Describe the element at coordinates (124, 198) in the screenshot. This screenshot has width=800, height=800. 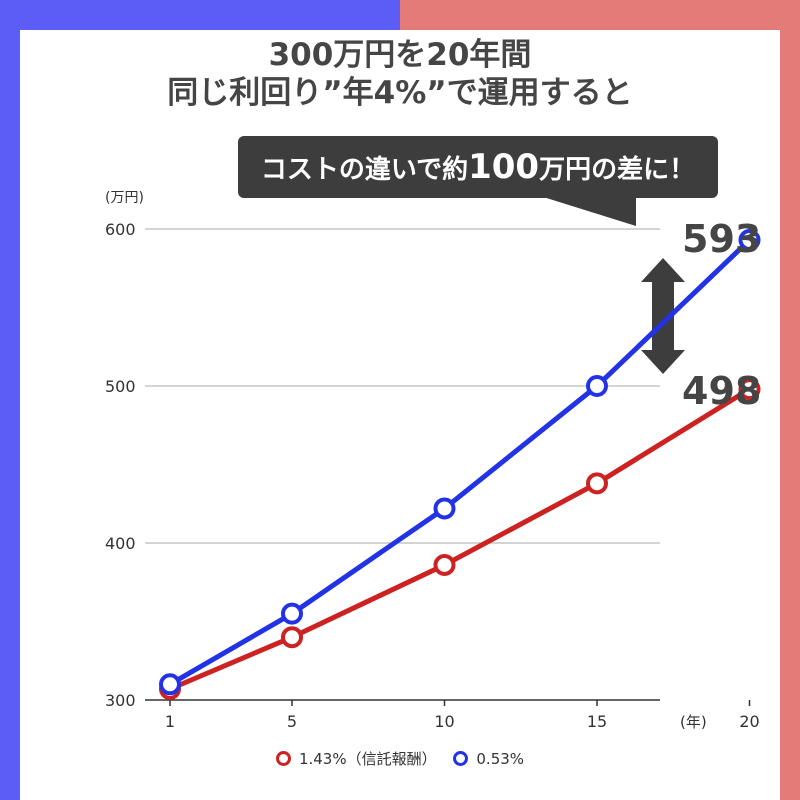
I see `y-axis-unit-label: (万円)` at that location.